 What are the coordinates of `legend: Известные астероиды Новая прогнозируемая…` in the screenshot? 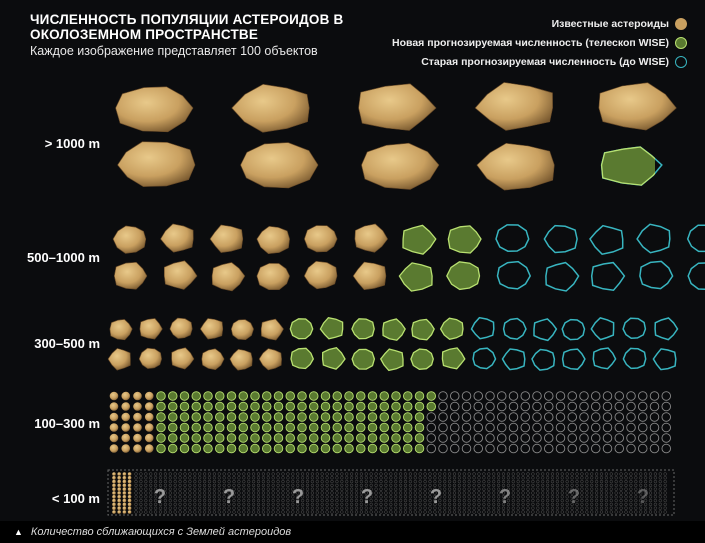 It's located at (539, 42).